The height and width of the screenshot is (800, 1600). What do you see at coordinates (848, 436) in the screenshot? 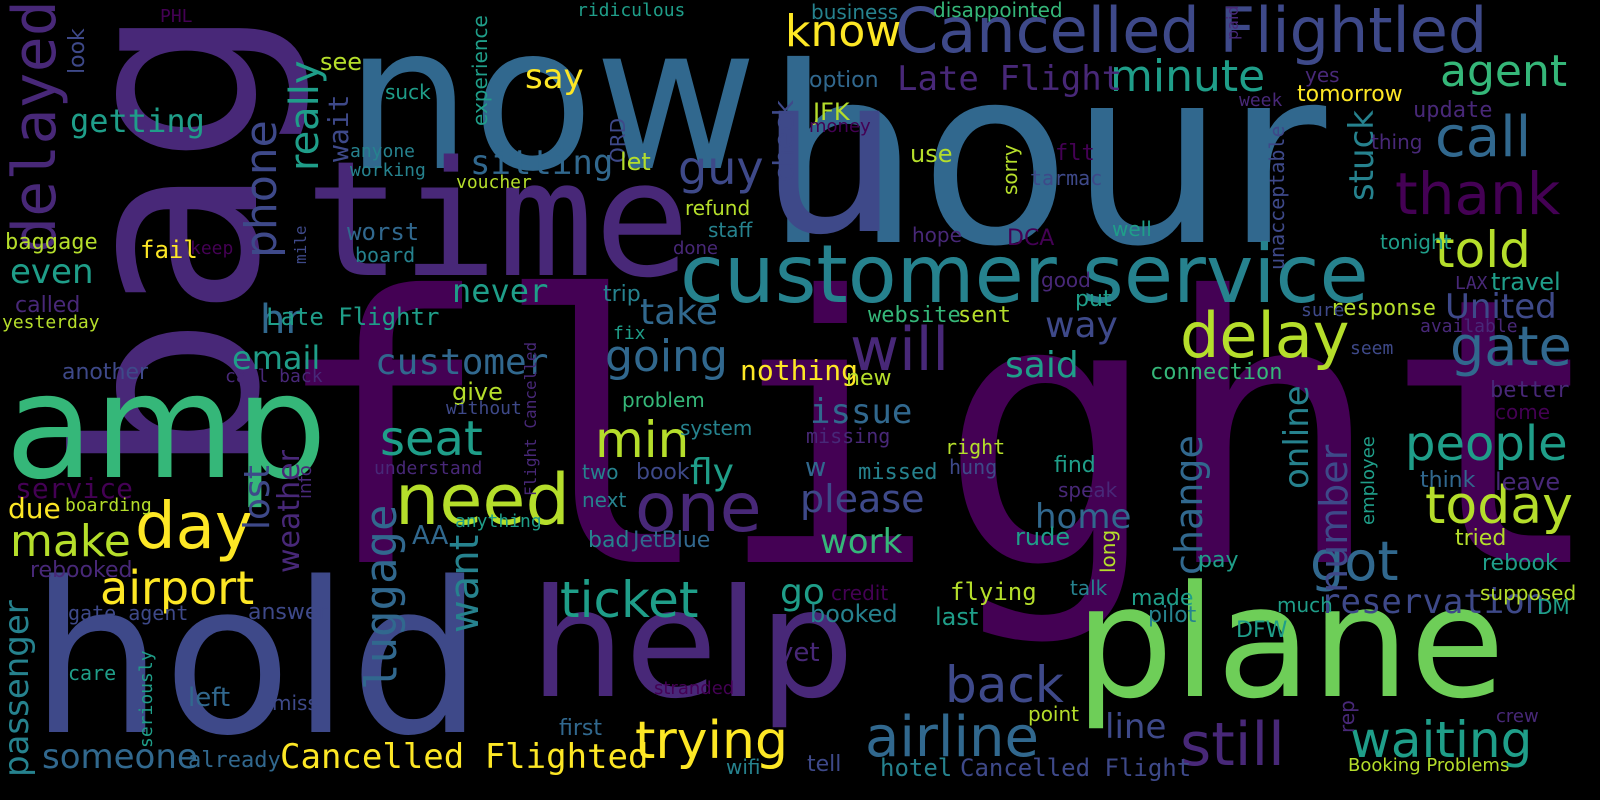
I see `word-missing: missing` at bounding box center [848, 436].